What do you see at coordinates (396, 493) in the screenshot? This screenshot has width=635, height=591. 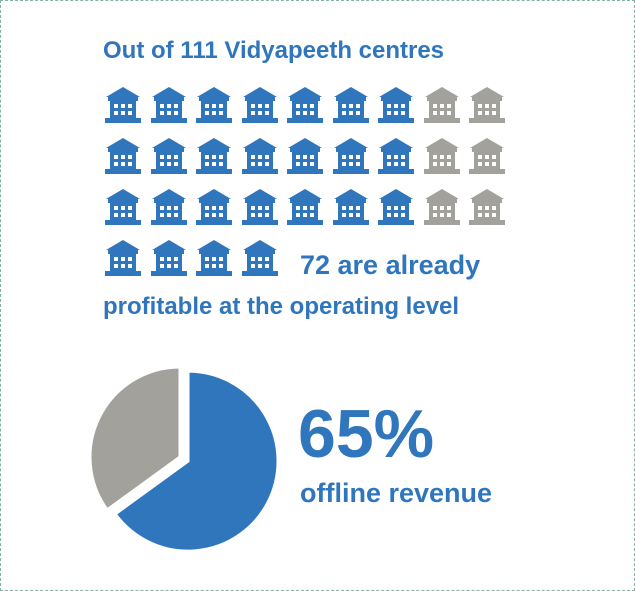 I see `offline-revenue-label: offline revenue` at bounding box center [396, 493].